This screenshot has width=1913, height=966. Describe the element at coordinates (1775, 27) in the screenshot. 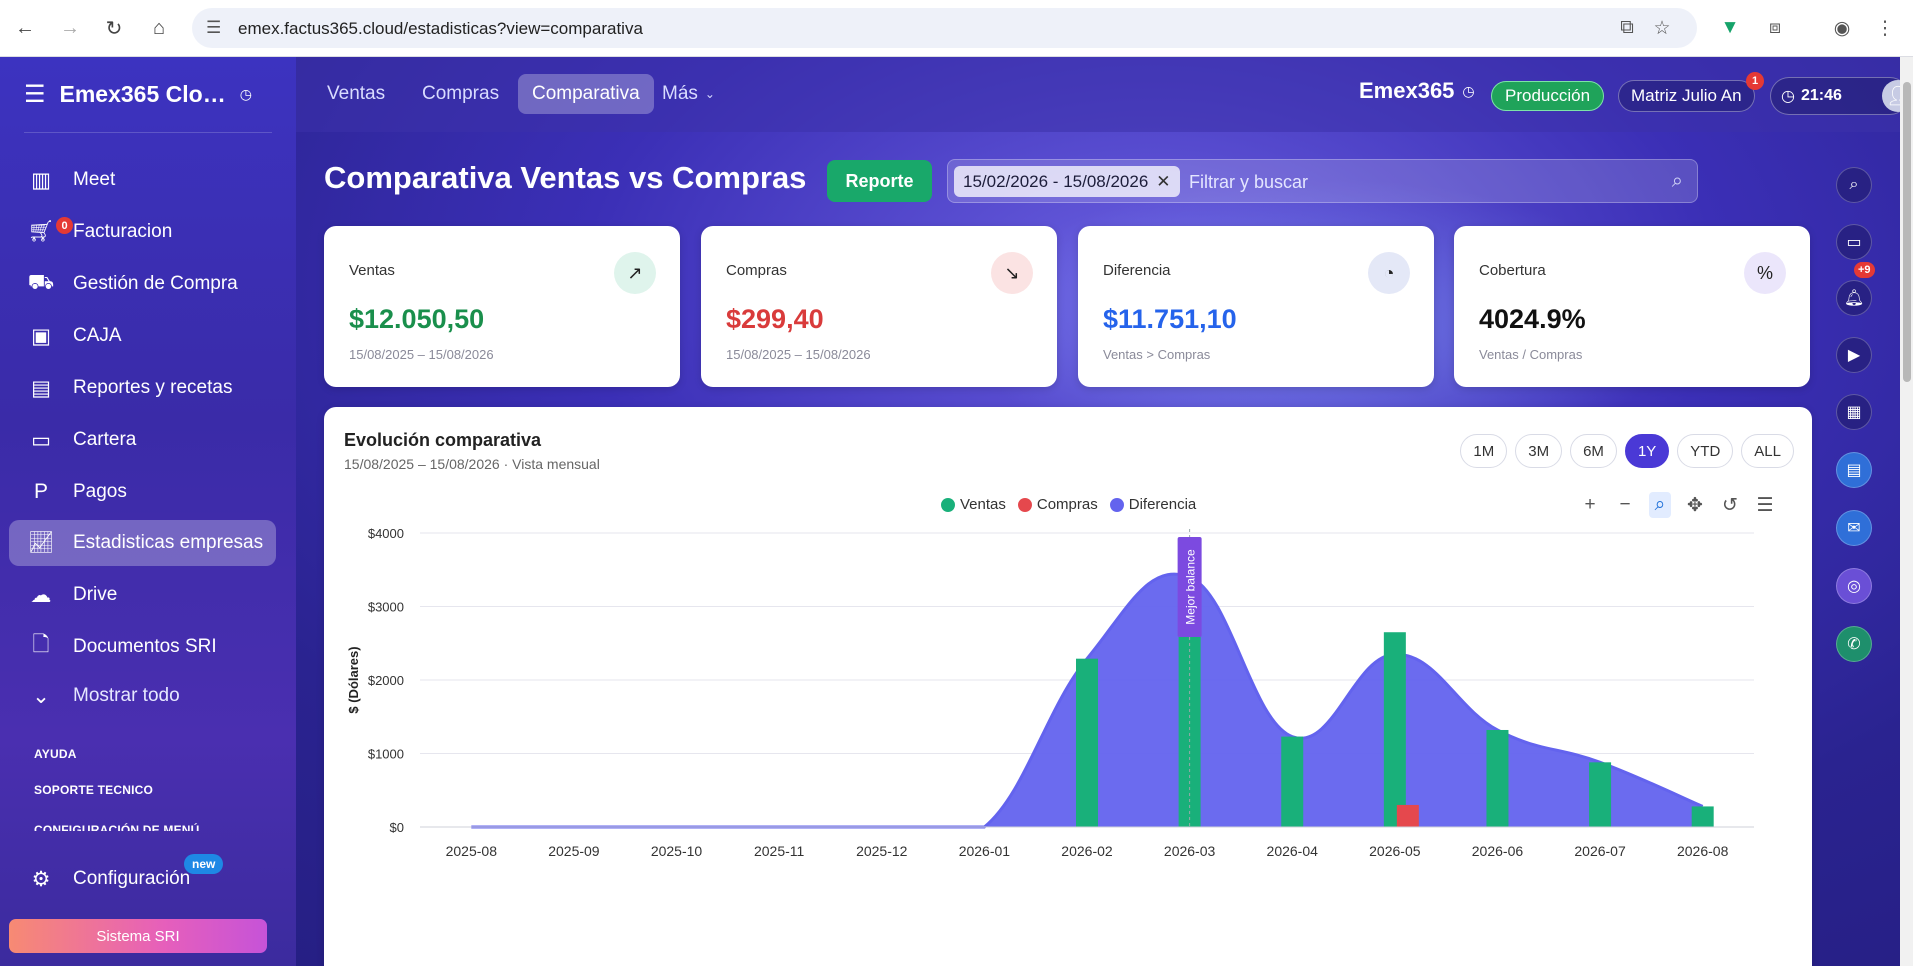

I see `extensions-icon: ⧈` at that location.